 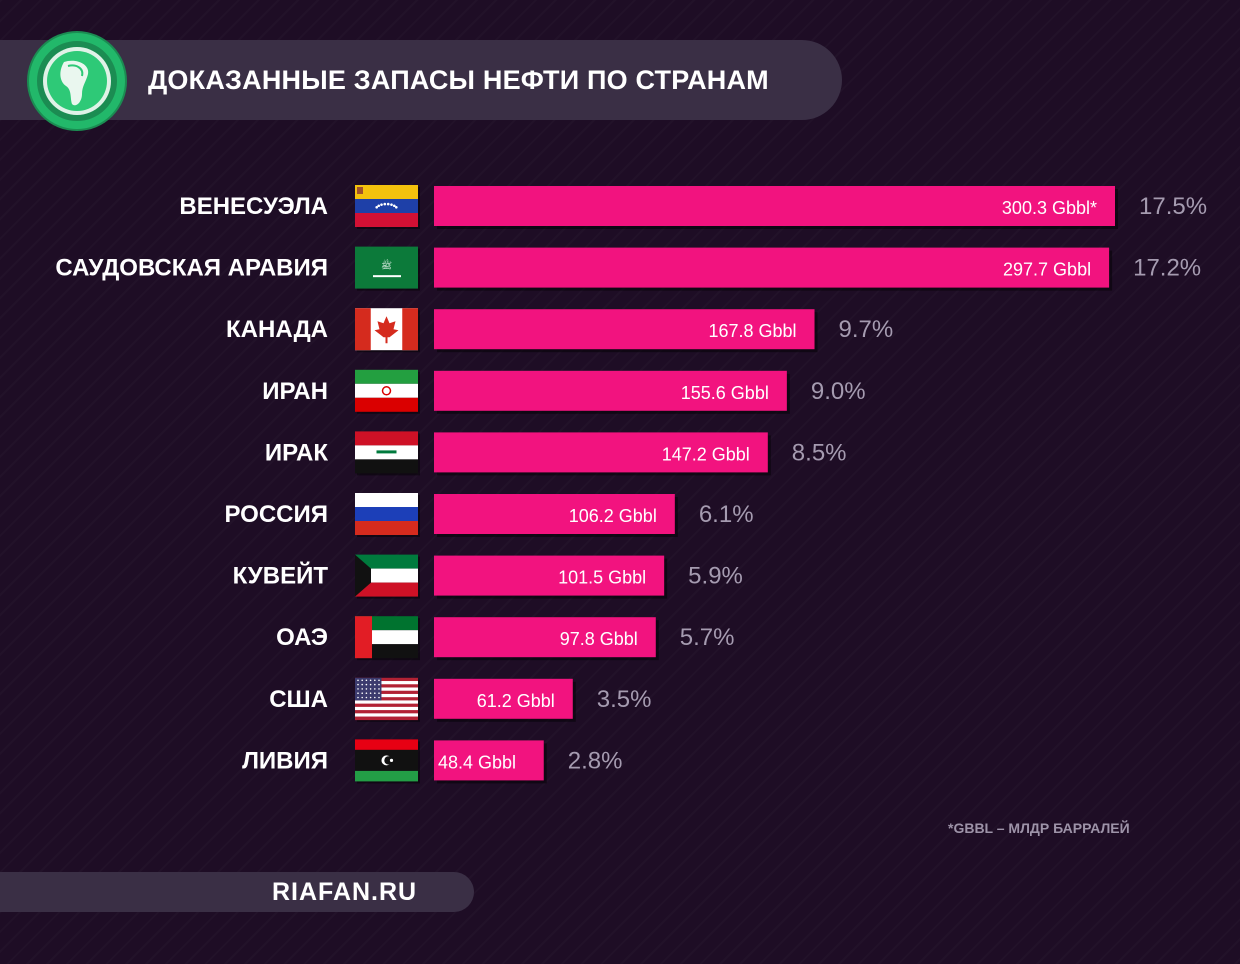 I want to click on percent-label: 2.8%, so click(x=595, y=760).